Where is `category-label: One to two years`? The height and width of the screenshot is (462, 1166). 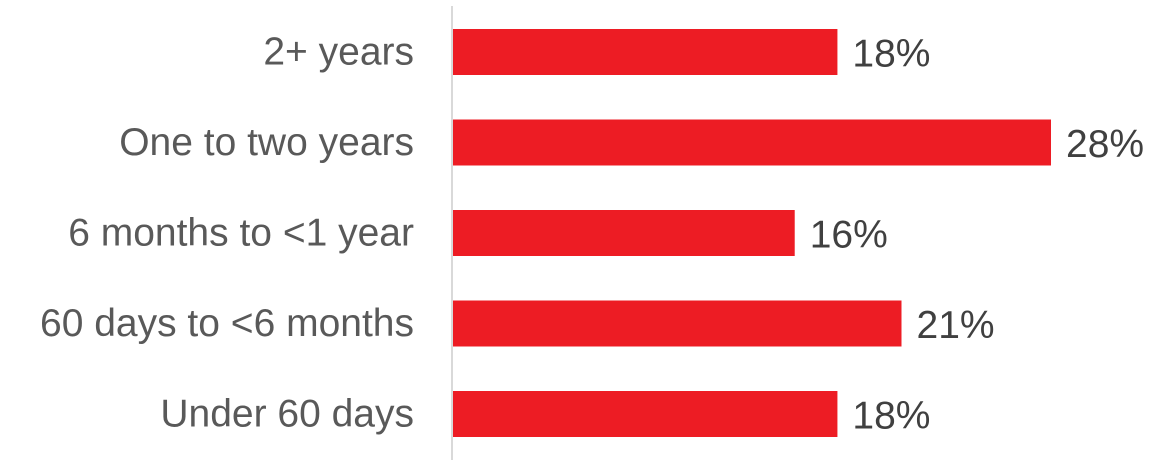 category-label: One to two years is located at coordinates (266, 142).